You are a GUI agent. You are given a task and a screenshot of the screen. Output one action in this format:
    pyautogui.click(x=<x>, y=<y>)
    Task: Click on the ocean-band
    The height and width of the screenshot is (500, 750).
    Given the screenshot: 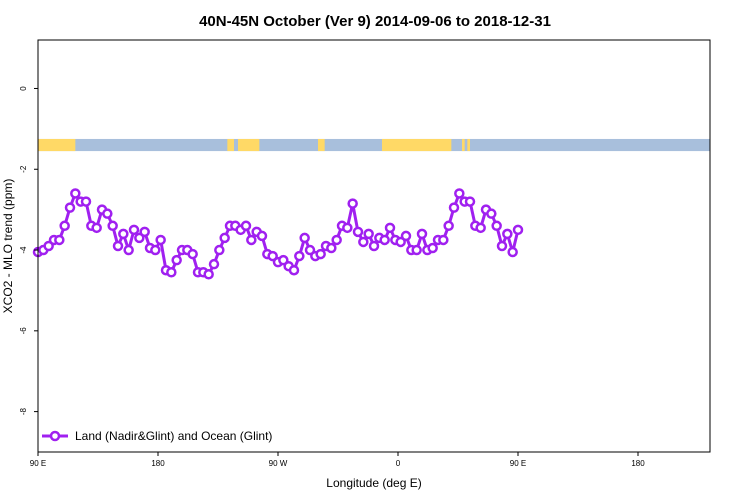 What is the action you would take?
    pyautogui.click(x=374, y=145)
    